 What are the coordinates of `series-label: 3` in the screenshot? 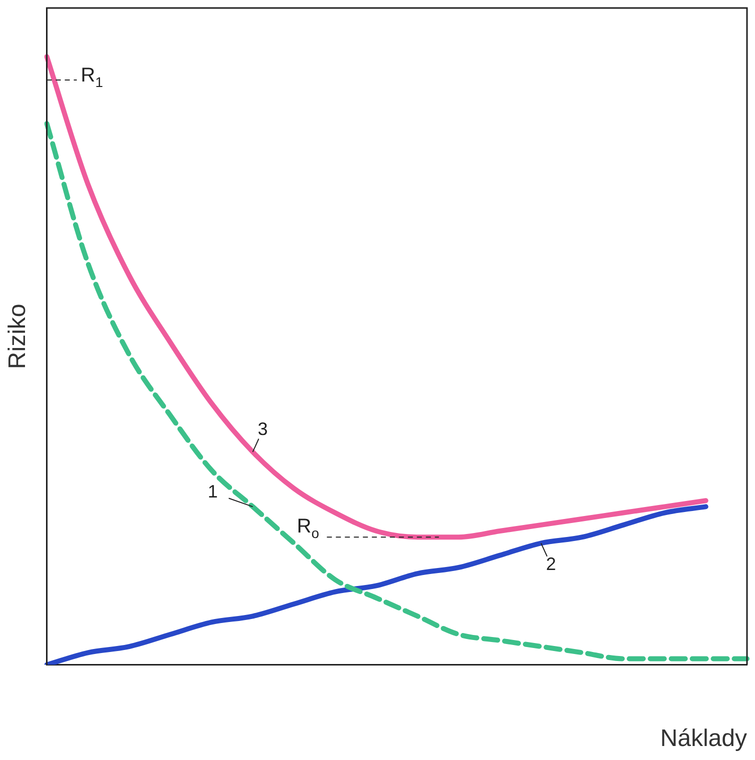 It's located at (263, 428).